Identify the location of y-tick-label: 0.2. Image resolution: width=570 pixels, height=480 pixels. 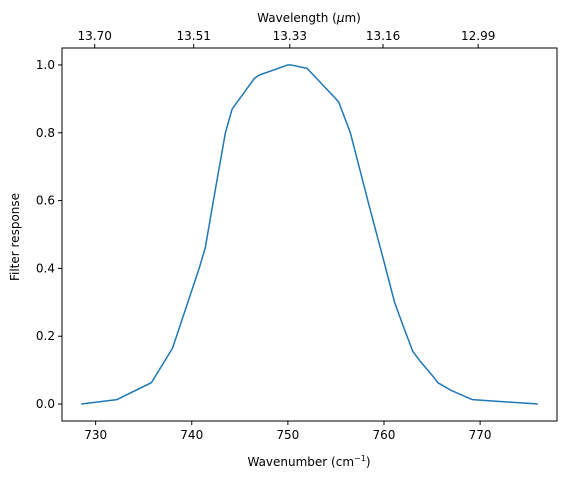
(45, 336).